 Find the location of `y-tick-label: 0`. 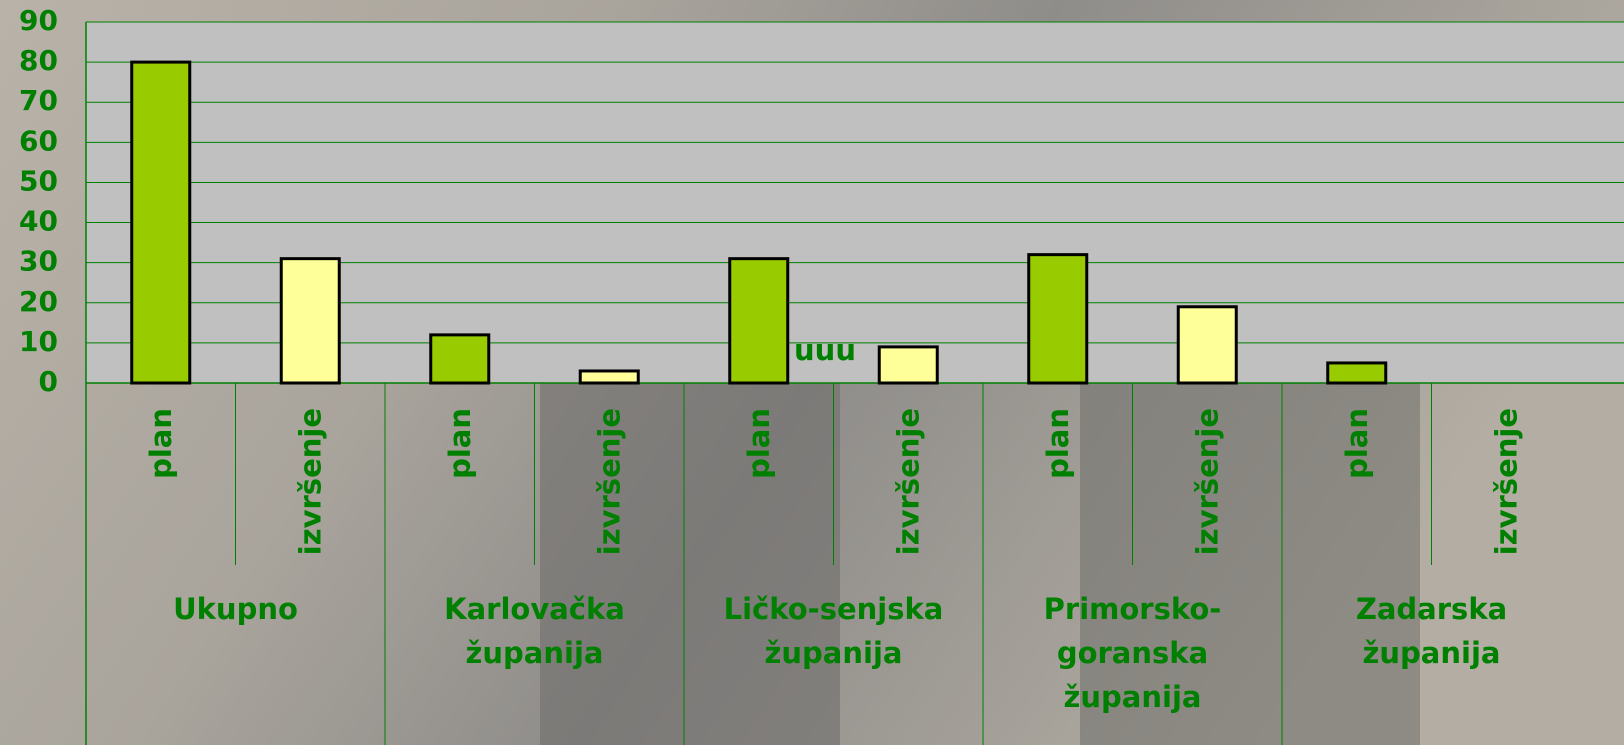

y-tick-label: 0 is located at coordinates (48, 381).